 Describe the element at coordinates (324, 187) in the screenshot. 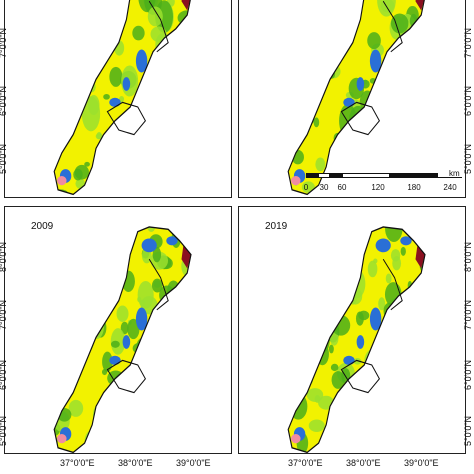

I see `scale-tick: 30` at that location.